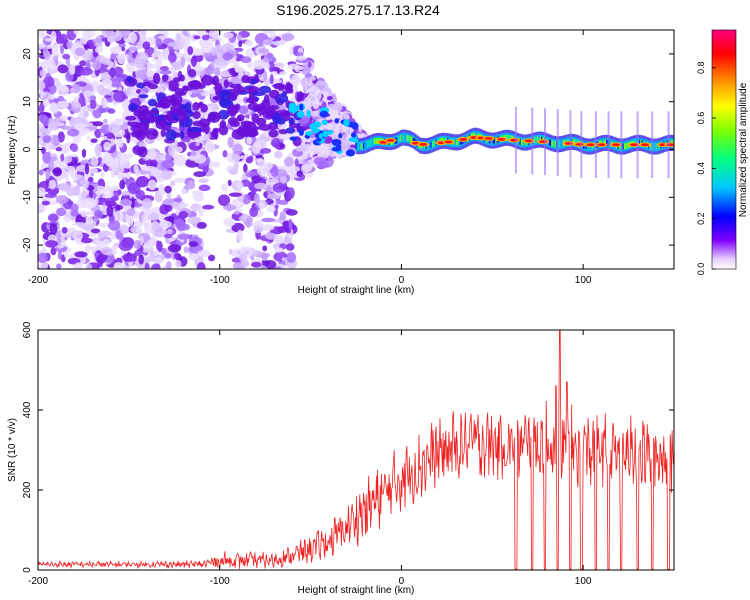 This screenshot has height=600, width=750. What do you see at coordinates (38, 280) in the screenshot?
I see `spectrogram-x-tick-label: -200` at bounding box center [38, 280].